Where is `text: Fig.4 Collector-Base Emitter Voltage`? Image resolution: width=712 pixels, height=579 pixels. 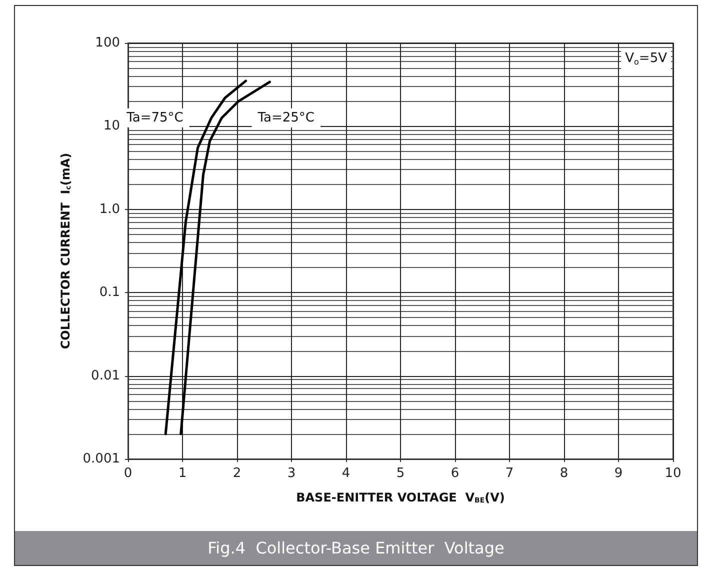
text: Fig.4 Collector-Base Emitter Voltage is located at coordinates (356, 548).